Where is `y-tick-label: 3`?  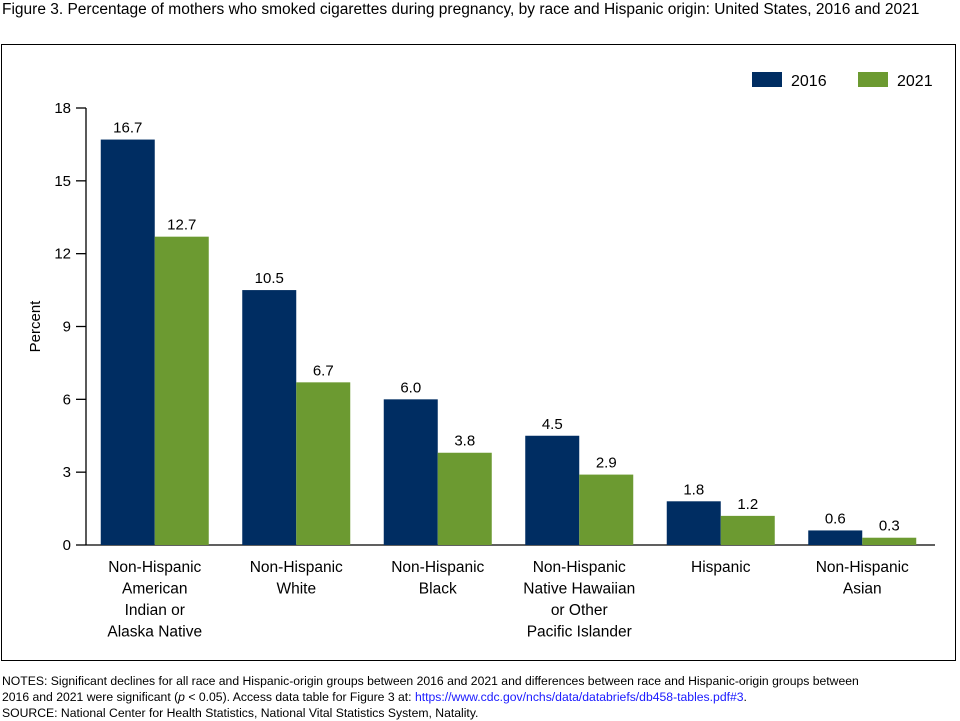 y-tick-label: 3 is located at coordinates (67, 472).